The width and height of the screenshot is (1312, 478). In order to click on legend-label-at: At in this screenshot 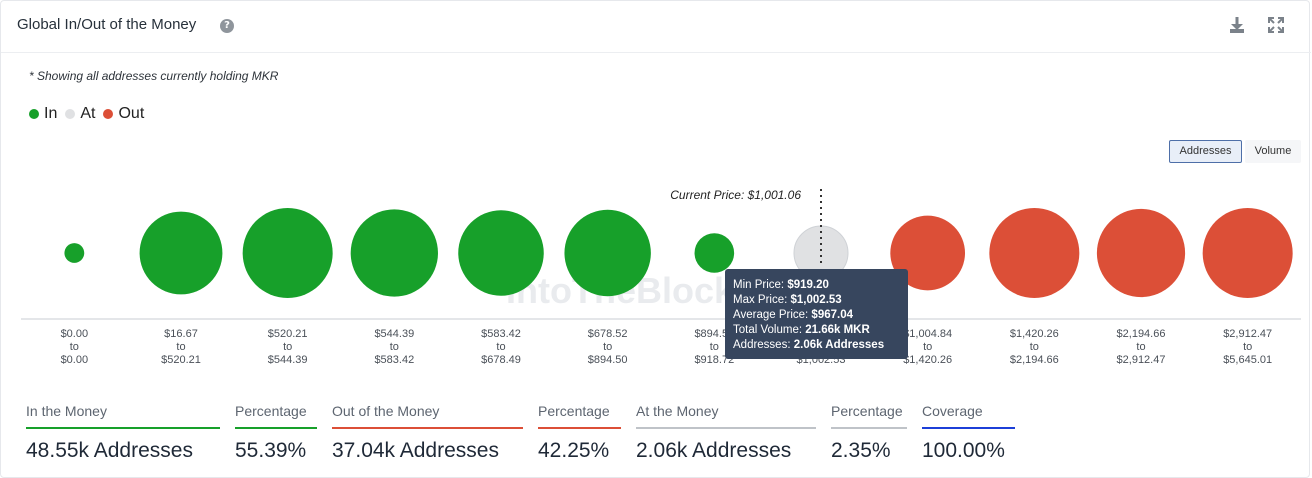, I will do `click(88, 113)`.